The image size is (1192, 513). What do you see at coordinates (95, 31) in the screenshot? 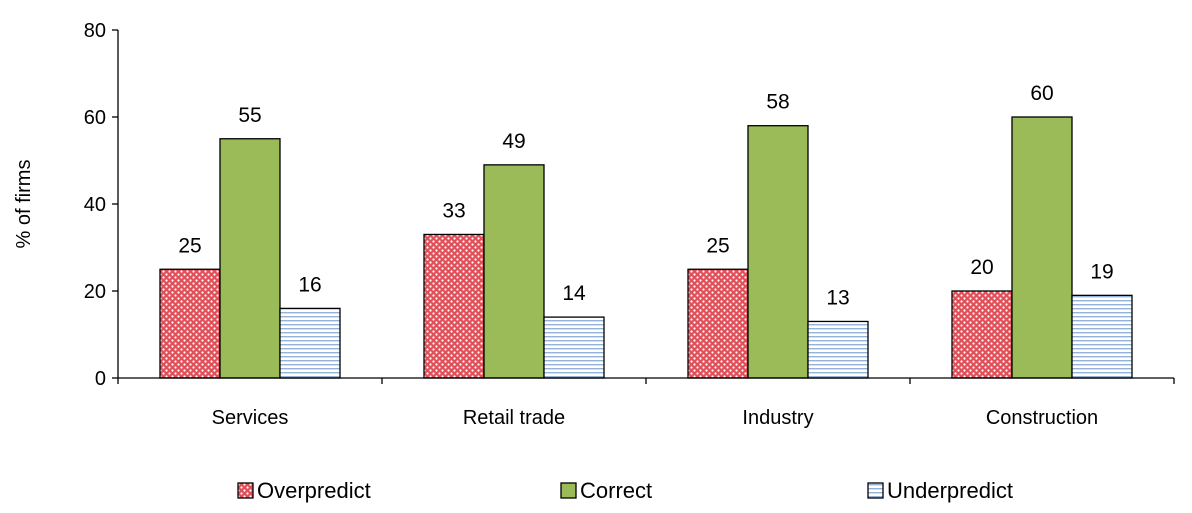
I see `y-tick-label: 80` at bounding box center [95, 31].